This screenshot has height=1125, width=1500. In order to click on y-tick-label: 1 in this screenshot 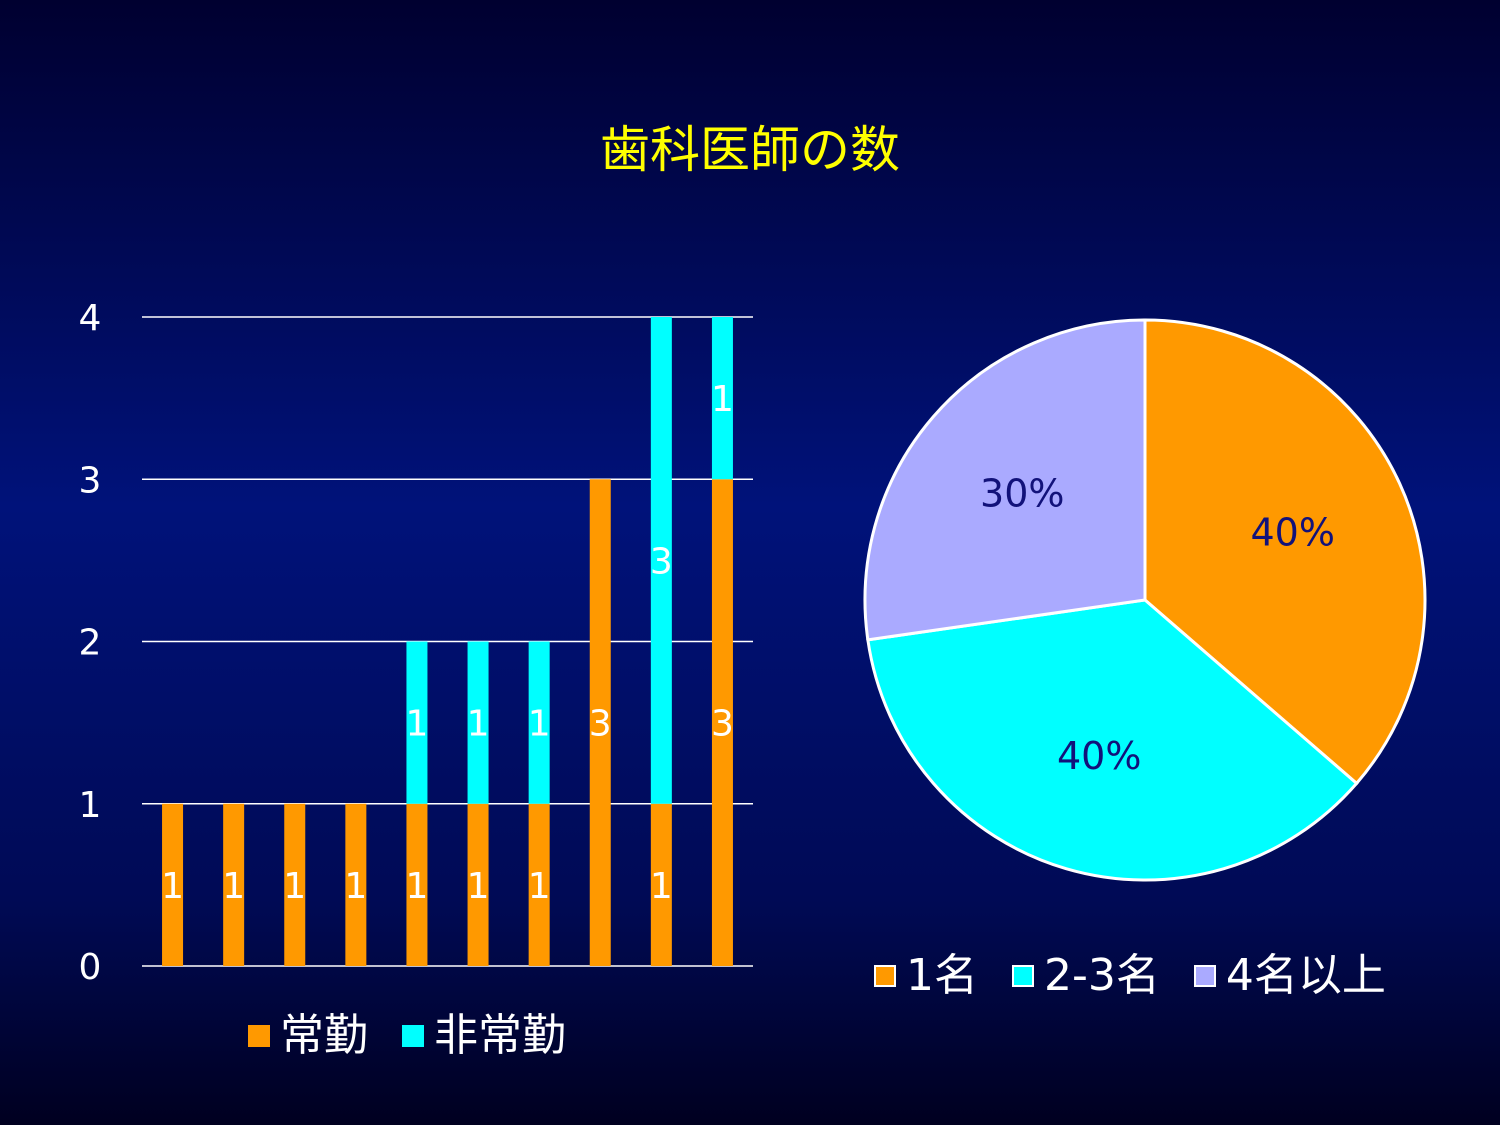, I will do `click(90, 805)`.